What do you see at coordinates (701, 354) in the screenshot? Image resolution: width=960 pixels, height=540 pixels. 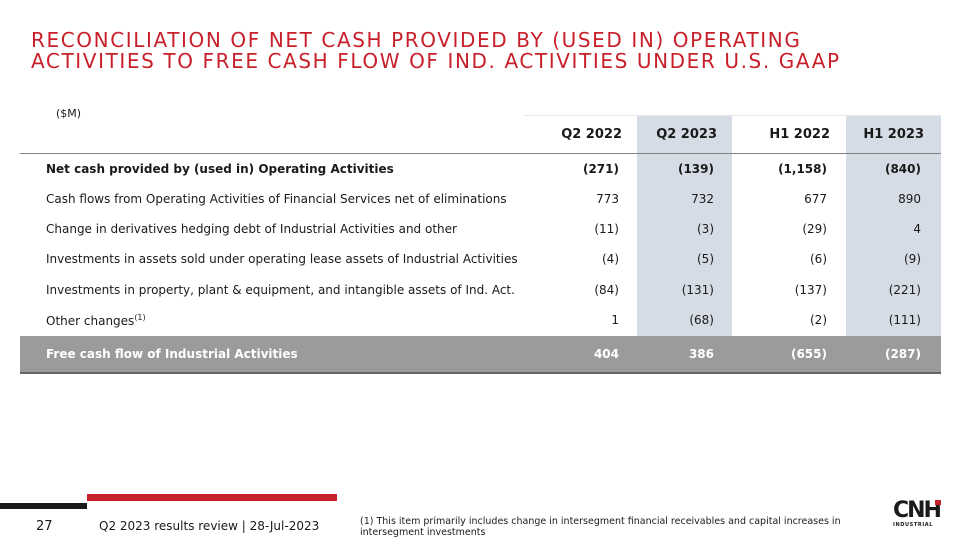 I see `total-q2-2023: 386` at bounding box center [701, 354].